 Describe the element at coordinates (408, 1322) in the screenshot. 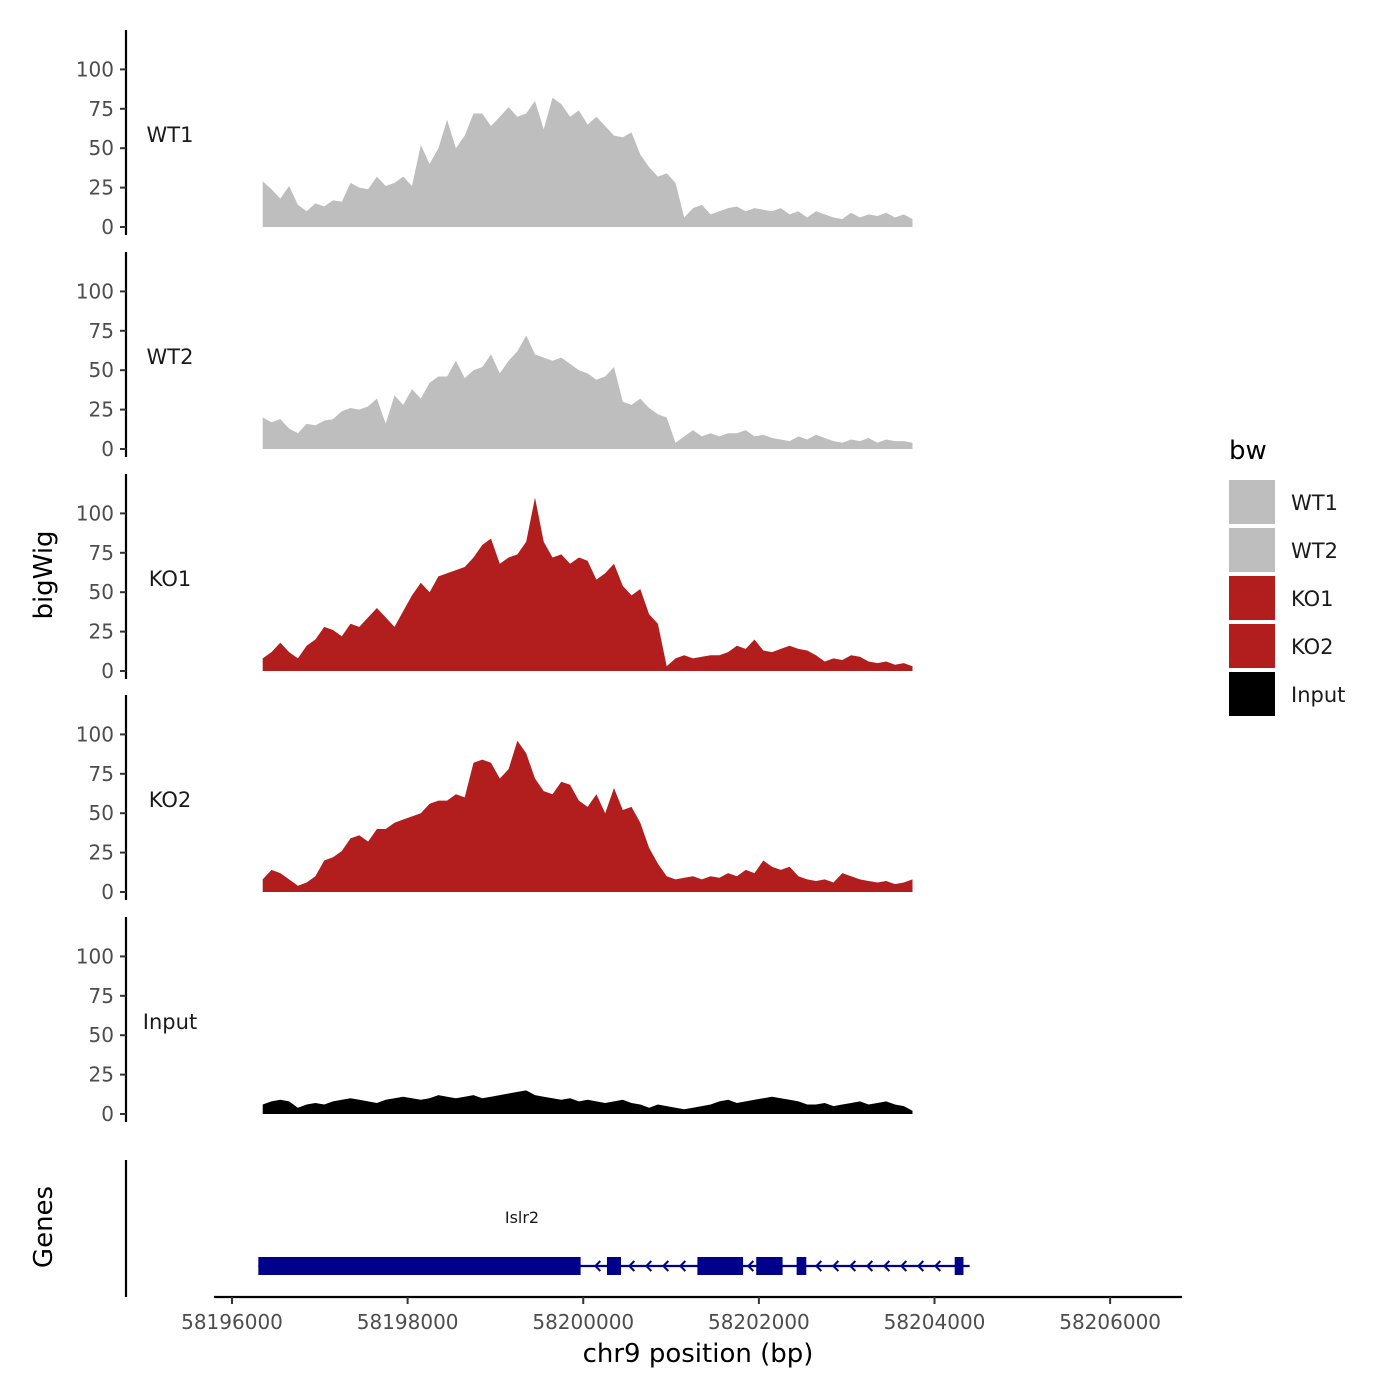

I see `x-tick-label: 58198000` at that location.